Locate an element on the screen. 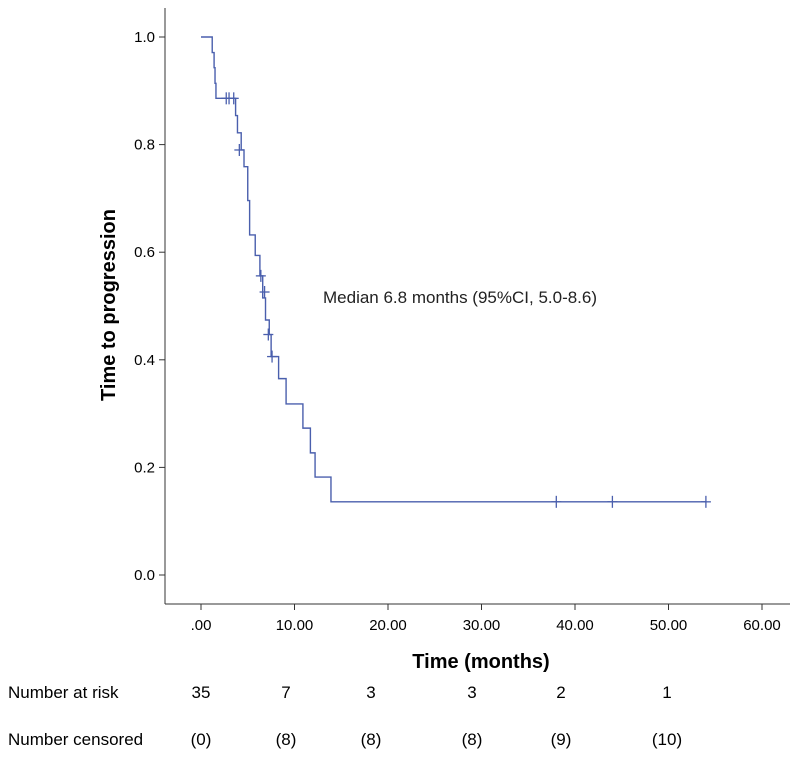 The height and width of the screenshot is (759, 800). y-tick-label: 0.2 is located at coordinates (144, 467).